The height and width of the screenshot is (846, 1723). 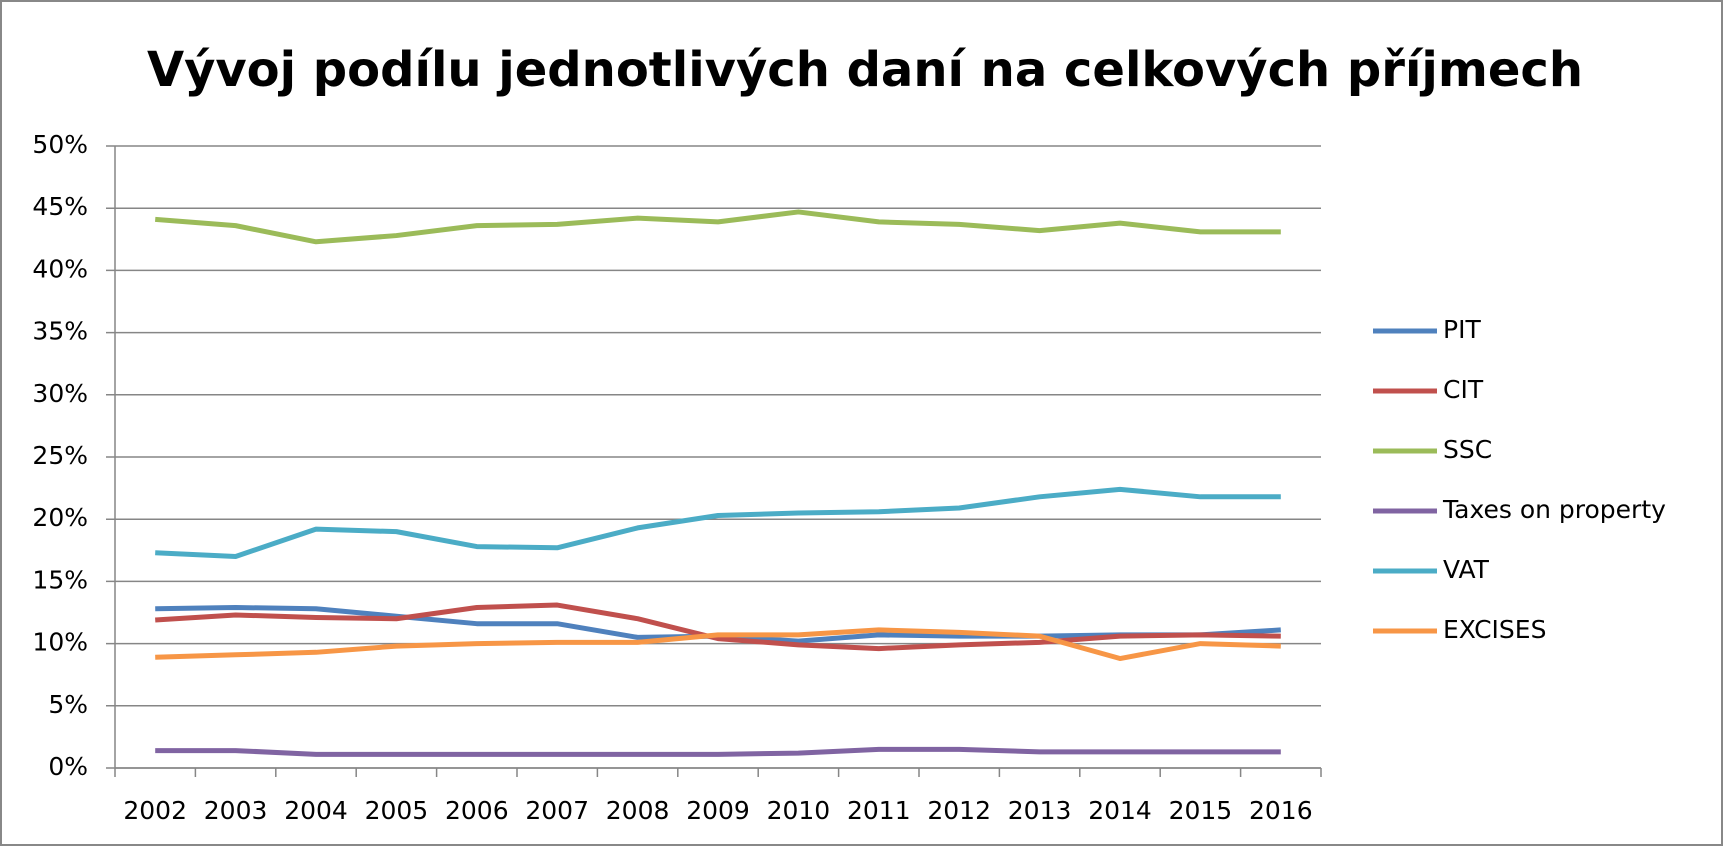 I want to click on y-tick-label: 30%, so click(x=60, y=393).